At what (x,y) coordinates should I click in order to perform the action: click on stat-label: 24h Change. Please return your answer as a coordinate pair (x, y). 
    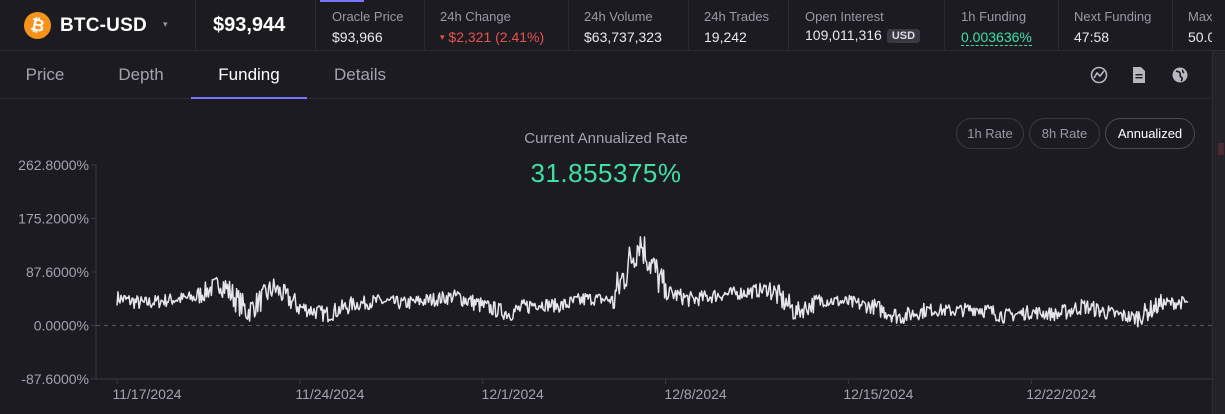
    Looking at the image, I should click on (475, 16).